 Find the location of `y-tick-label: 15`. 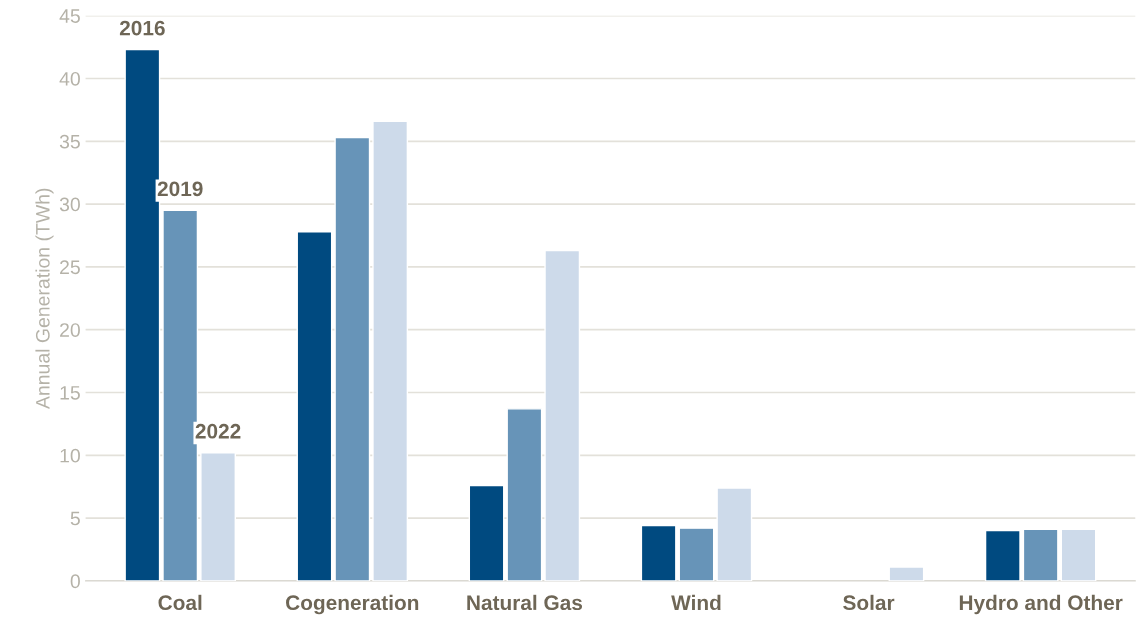

y-tick-label: 15 is located at coordinates (70, 393).